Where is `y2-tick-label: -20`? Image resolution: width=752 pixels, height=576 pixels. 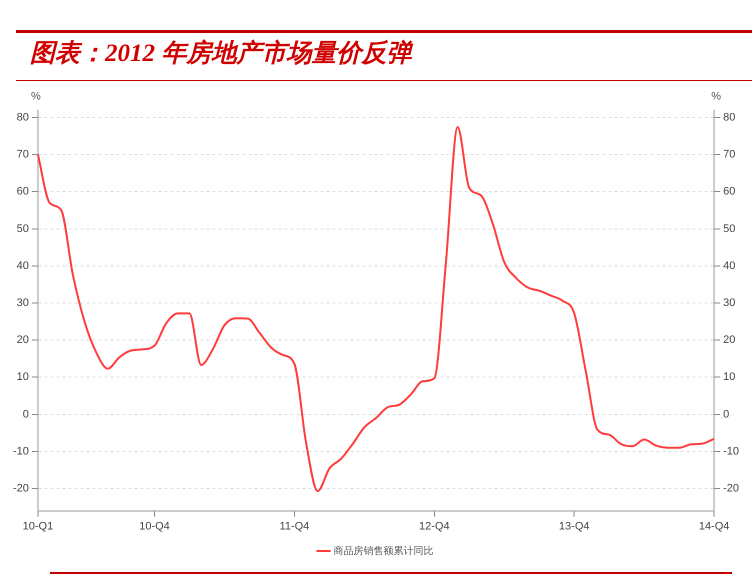
y2-tick-label: -20 is located at coordinates (731, 488).